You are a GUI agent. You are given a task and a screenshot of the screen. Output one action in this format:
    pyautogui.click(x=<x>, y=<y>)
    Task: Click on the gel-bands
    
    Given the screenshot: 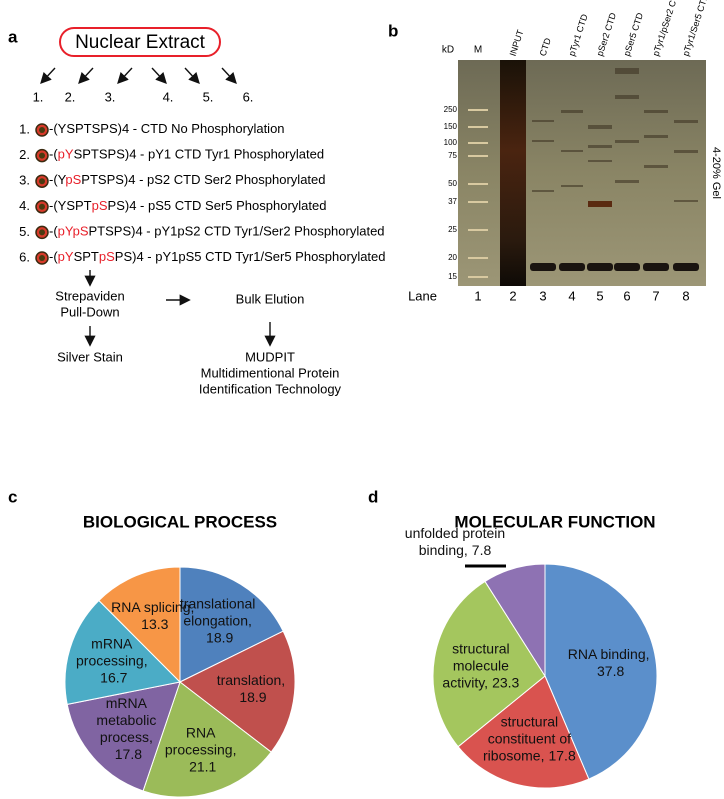 What is the action you would take?
    pyautogui.click(x=615, y=135)
    